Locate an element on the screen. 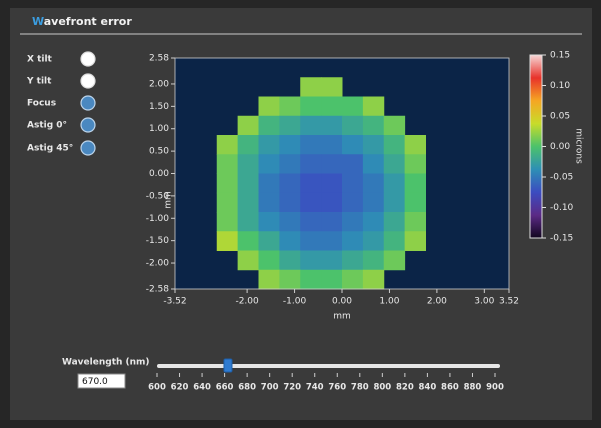 This screenshot has height=428, width=601. wavelength-input-text: 670.0 is located at coordinates (95, 382).